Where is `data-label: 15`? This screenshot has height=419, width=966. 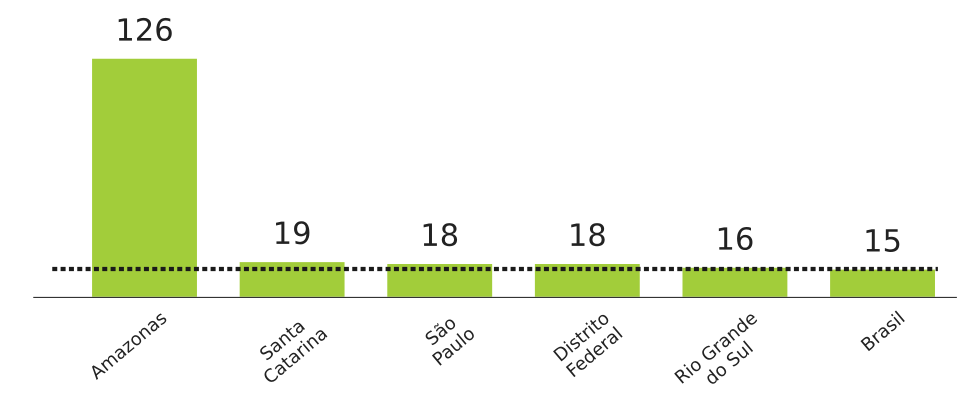
data-label: 15 is located at coordinates (883, 240).